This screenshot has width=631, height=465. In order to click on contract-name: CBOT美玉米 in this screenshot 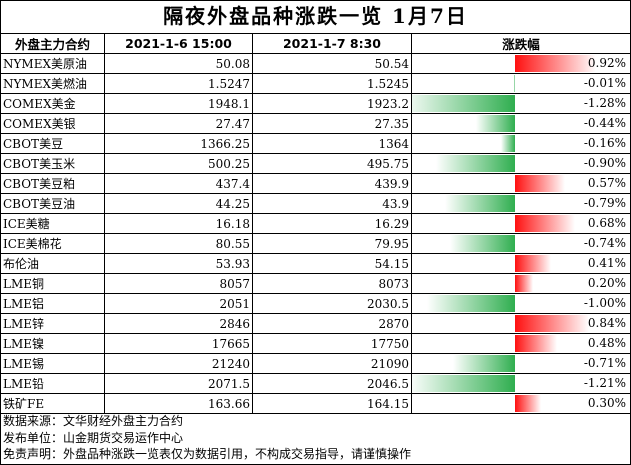, I will do `click(52, 163)`.